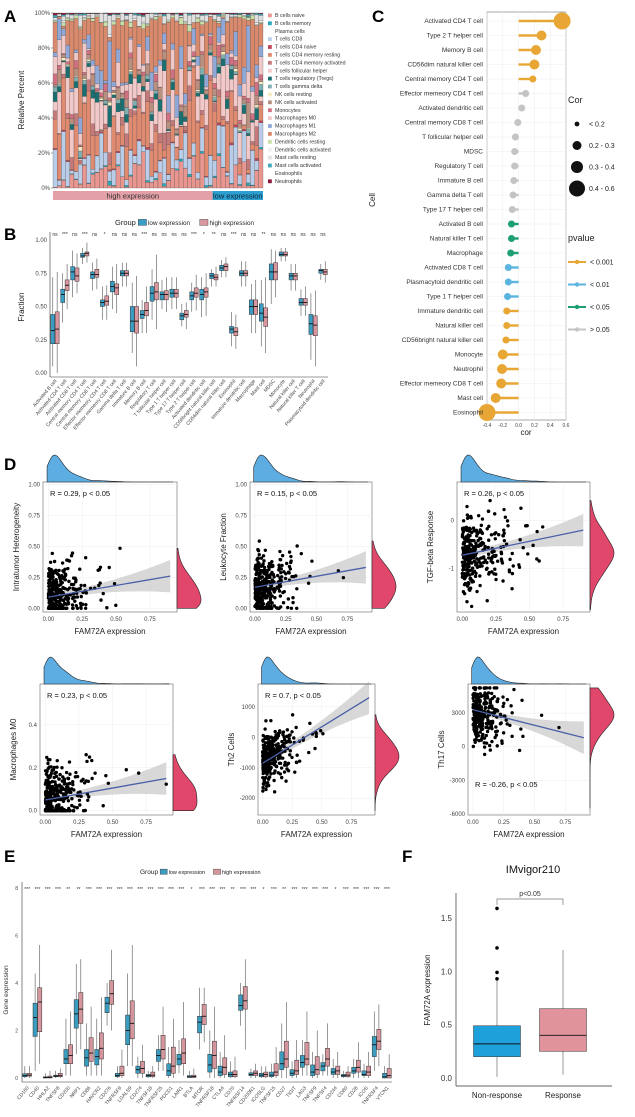 The height and width of the screenshot is (1117, 635). I want to click on legend-label: Eosinophils, so click(288, 174).